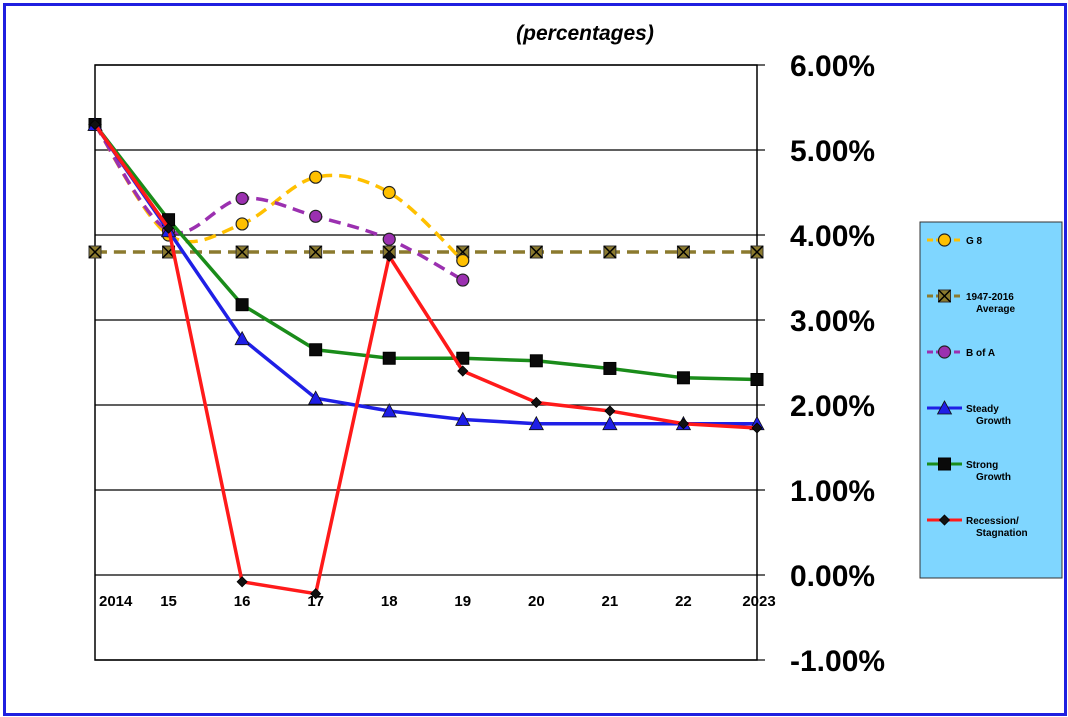 This screenshot has height=717, width=1068. Describe the element at coordinates (242, 601) in the screenshot. I see `x-tick-label: 16` at that location.